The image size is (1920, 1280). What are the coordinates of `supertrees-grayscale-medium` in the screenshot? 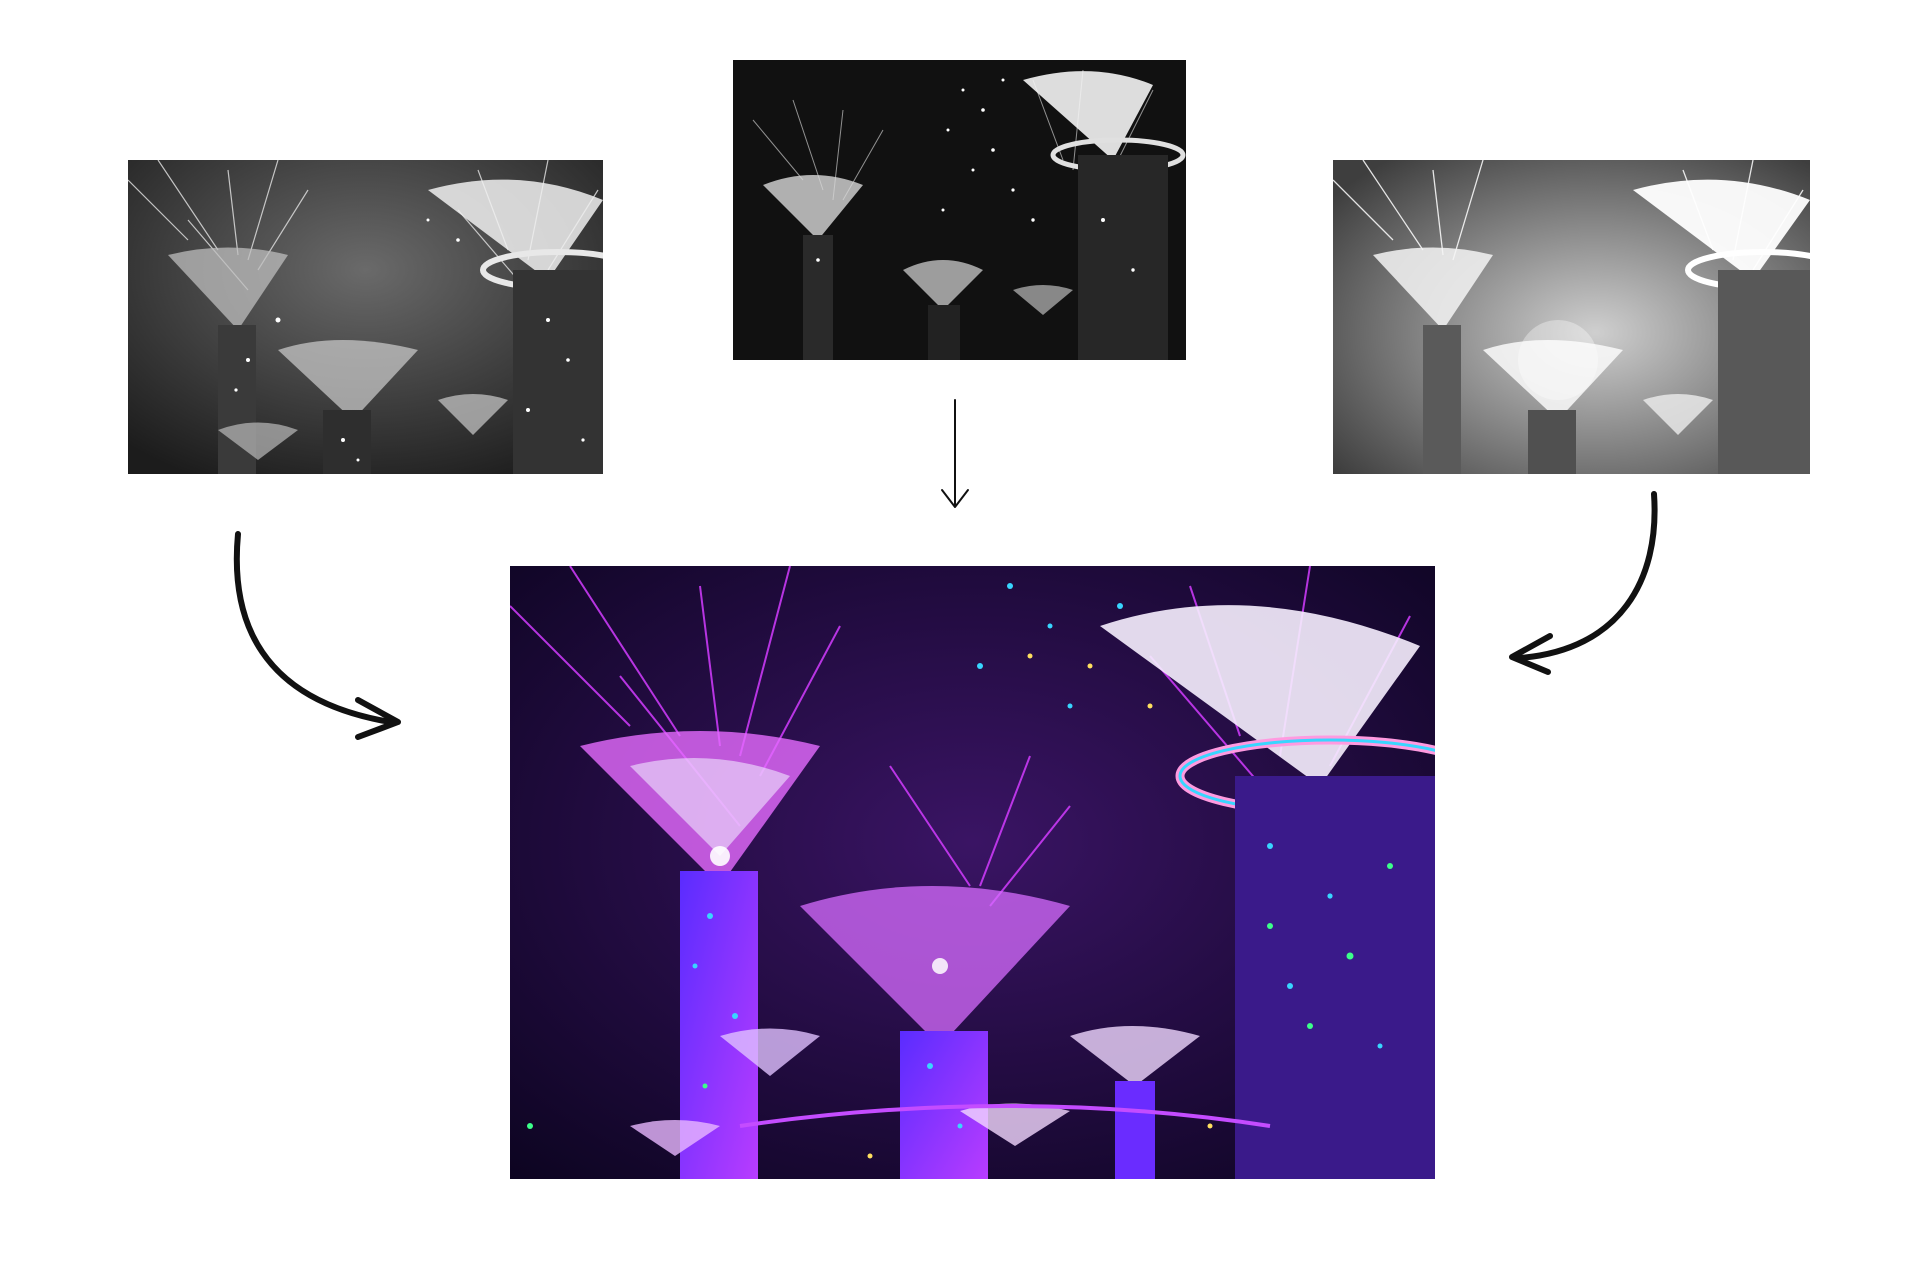 It's located at (365, 317).